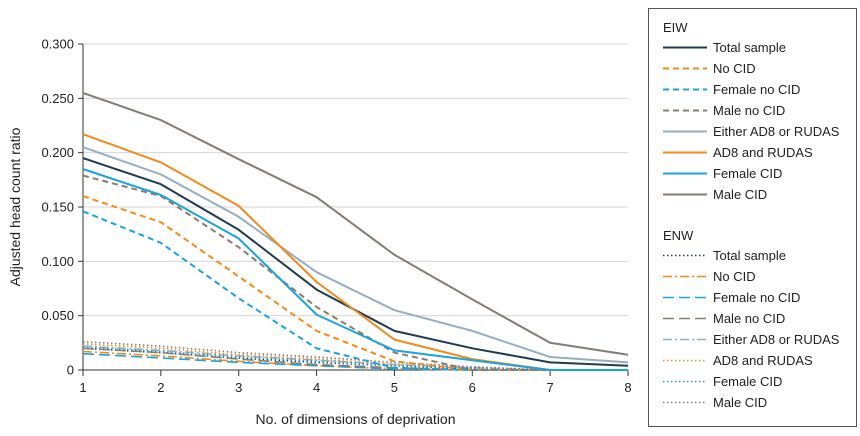 The width and height of the screenshot is (860, 436). Describe the element at coordinates (15, 206) in the screenshot. I see `y-axis-title: Adjusted head count ratio` at that location.